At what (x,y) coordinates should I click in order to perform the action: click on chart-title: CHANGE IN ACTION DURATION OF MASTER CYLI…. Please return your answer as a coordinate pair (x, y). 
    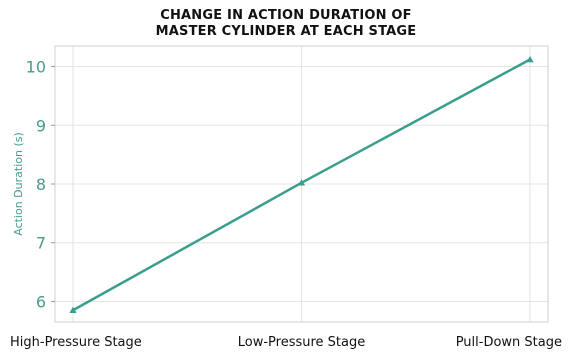
    Looking at the image, I should click on (286, 24).